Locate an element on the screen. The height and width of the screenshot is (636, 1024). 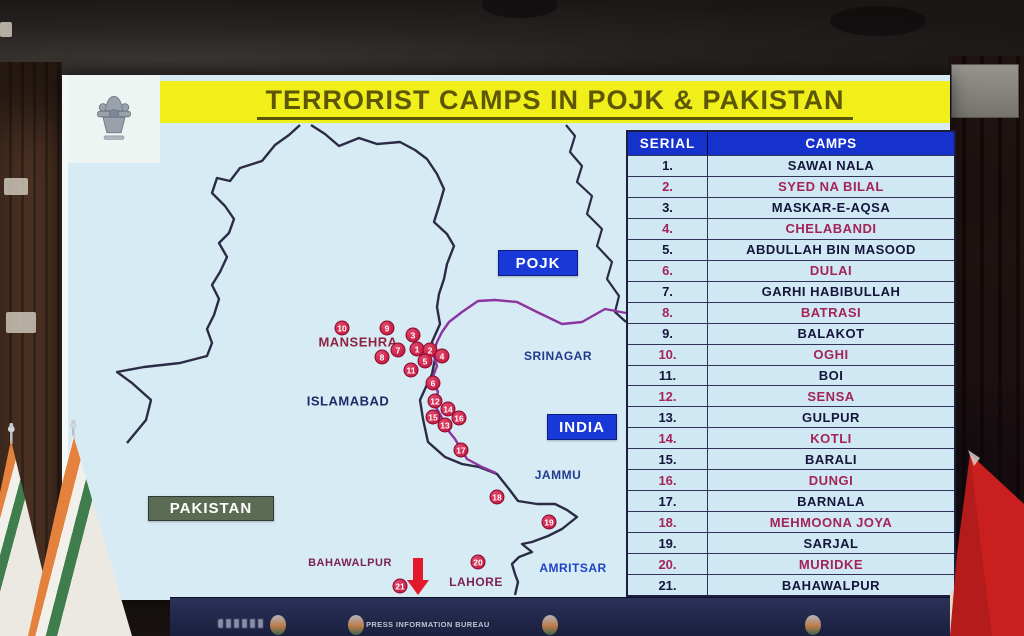
table-row-19: 19. SARJAL is located at coordinates (791, 543).